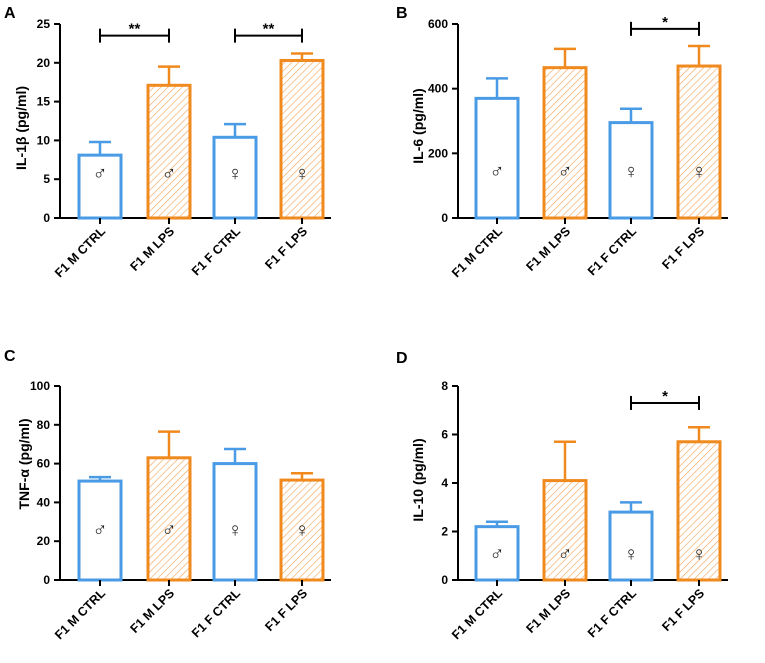  What do you see at coordinates (235, 531) in the screenshot?
I see `sex-symbol-c-f1-f-ctrl: ♀` at bounding box center [235, 531].